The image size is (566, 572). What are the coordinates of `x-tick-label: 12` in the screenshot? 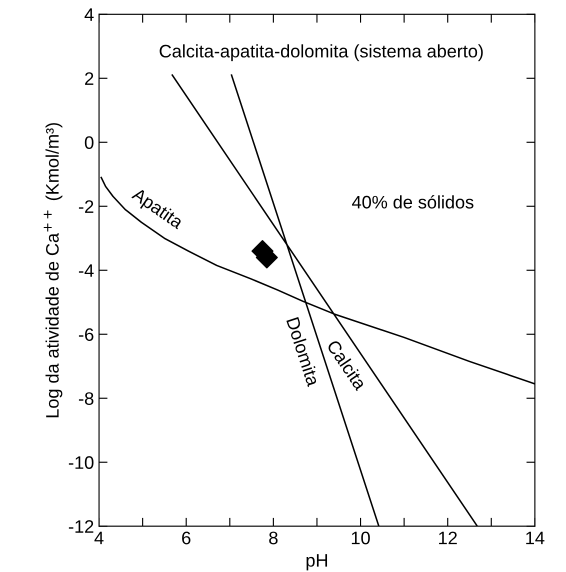 It's located at (448, 538).